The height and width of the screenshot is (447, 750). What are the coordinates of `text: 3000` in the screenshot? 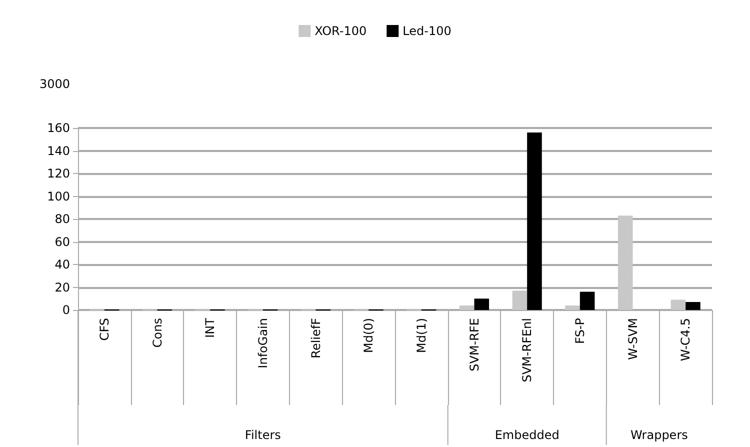 It's located at (54, 84).